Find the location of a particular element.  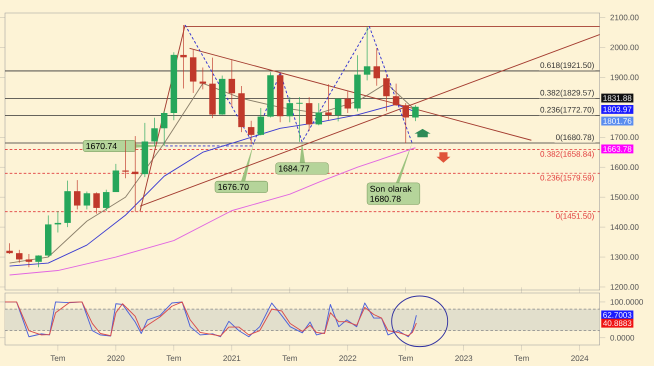

ref-line-label: 0(1680.78) is located at coordinates (575, 138).